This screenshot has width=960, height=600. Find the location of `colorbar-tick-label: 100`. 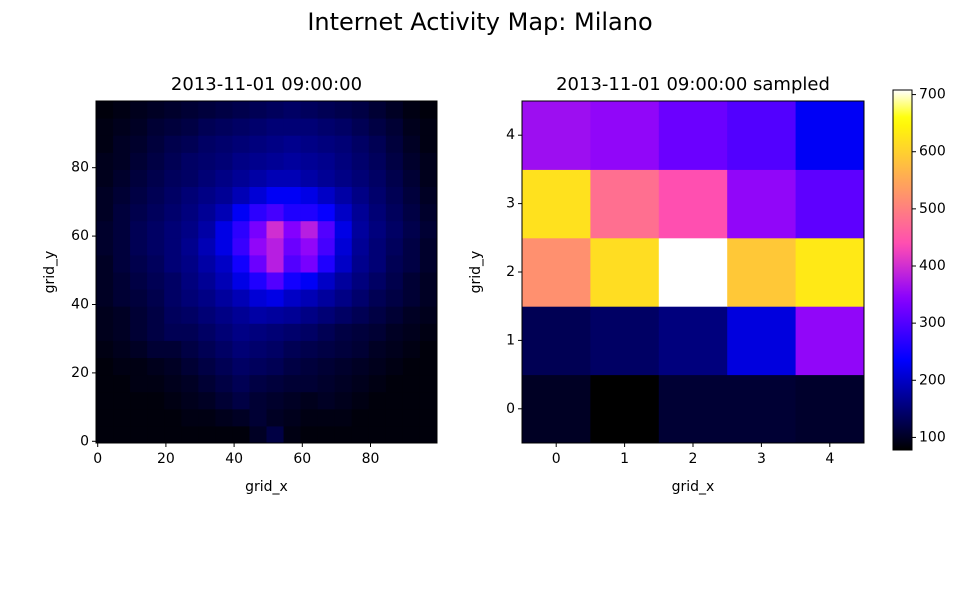

colorbar-tick-label: 100 is located at coordinates (932, 437).